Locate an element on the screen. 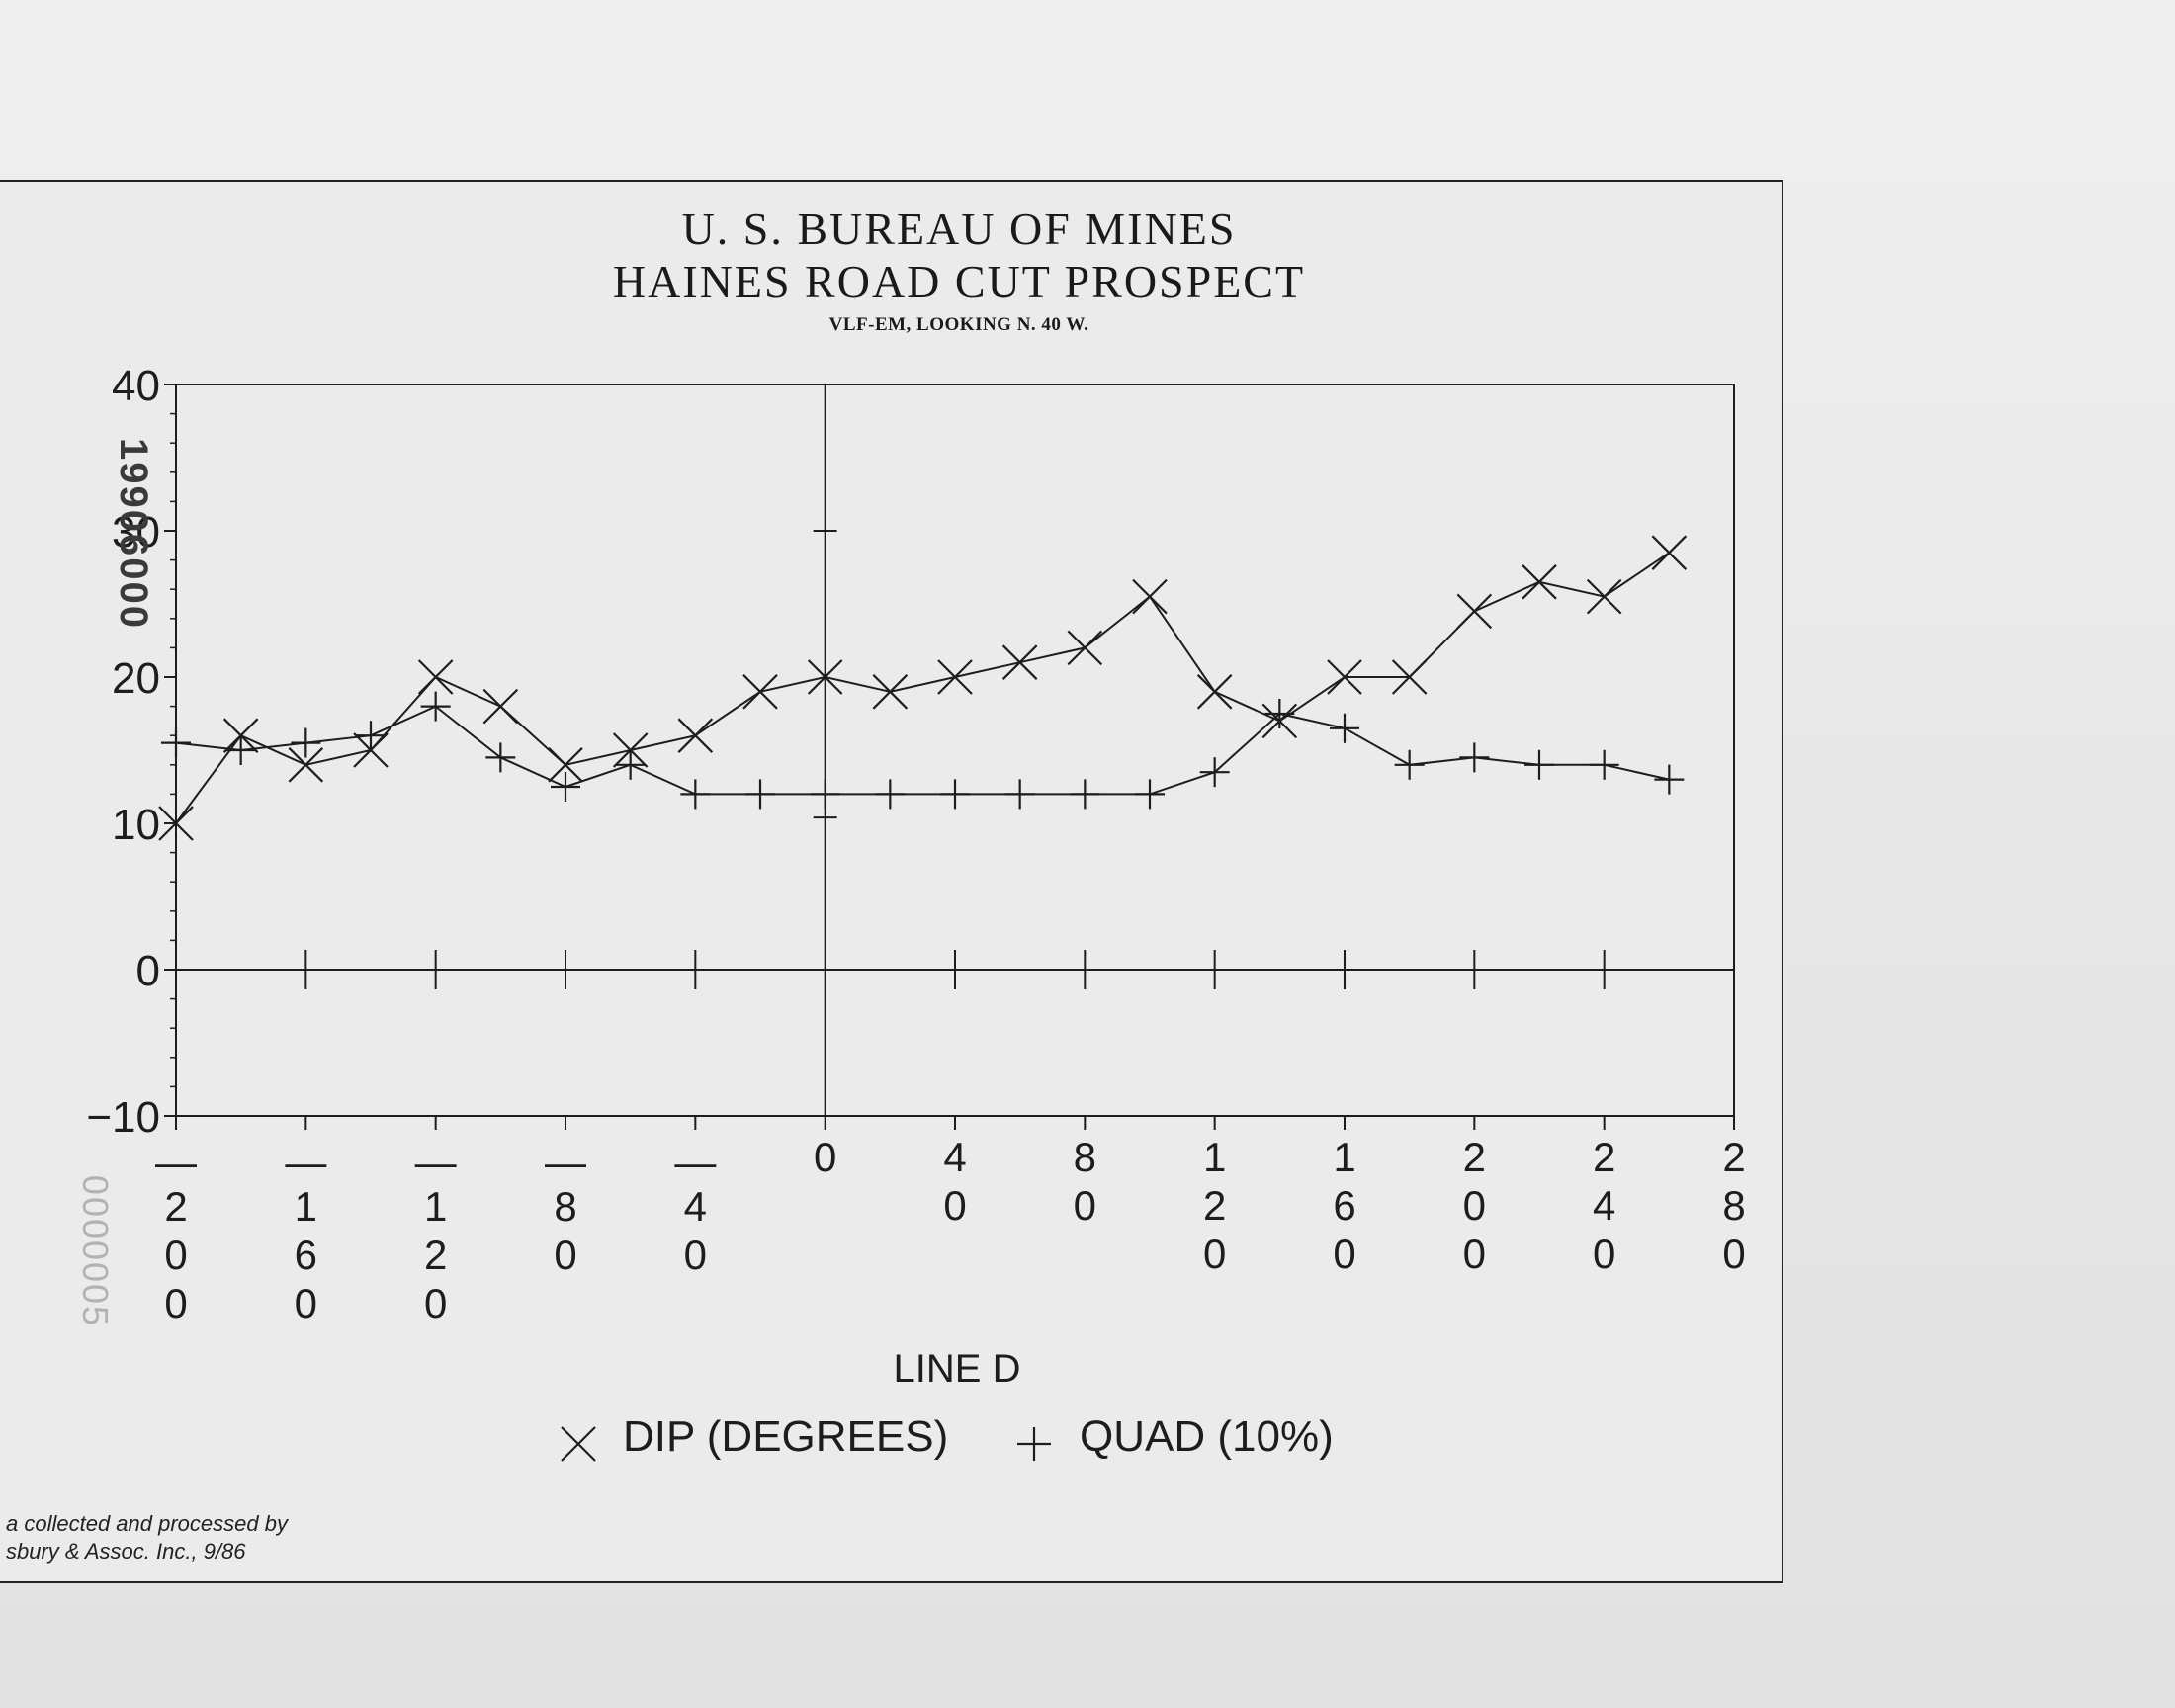  y-axis-ticks: −10 0 10 20 30 40 is located at coordinates (131, 752).